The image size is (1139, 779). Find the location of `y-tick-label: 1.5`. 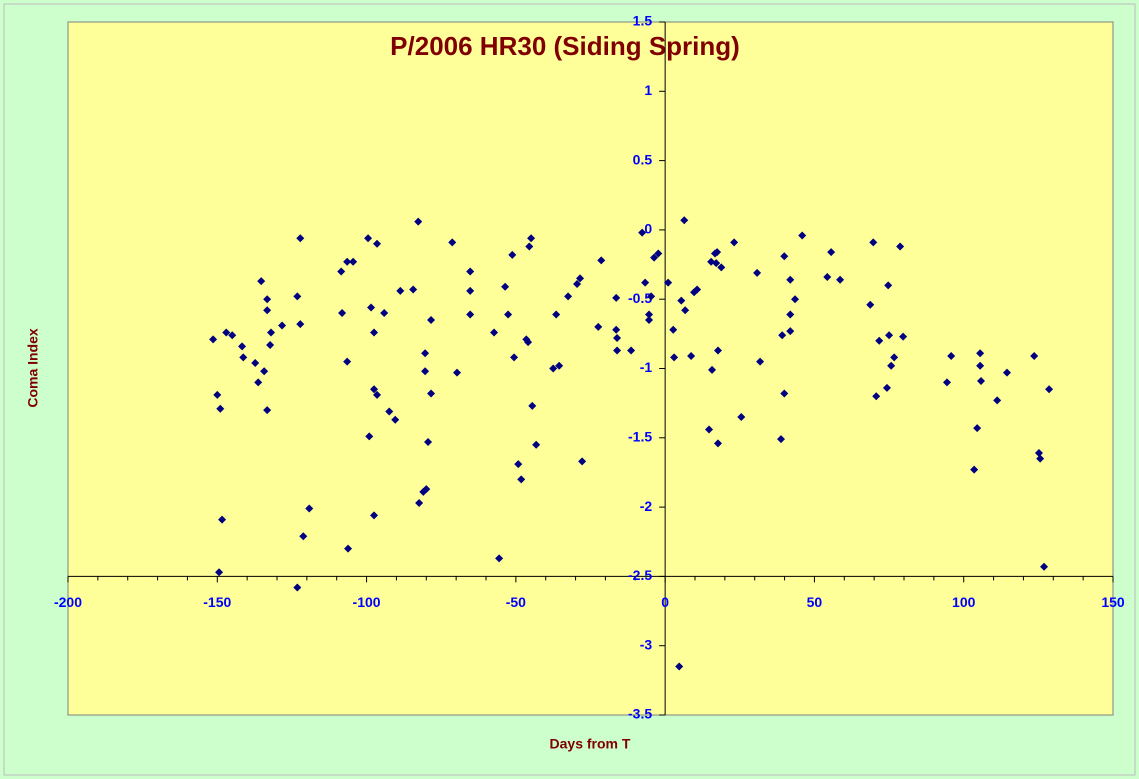

y-tick-label: 1.5 is located at coordinates (643, 21).